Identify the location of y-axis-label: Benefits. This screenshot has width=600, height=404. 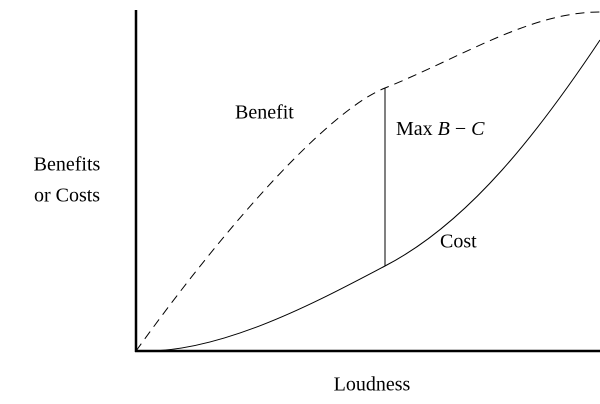
(67, 165).